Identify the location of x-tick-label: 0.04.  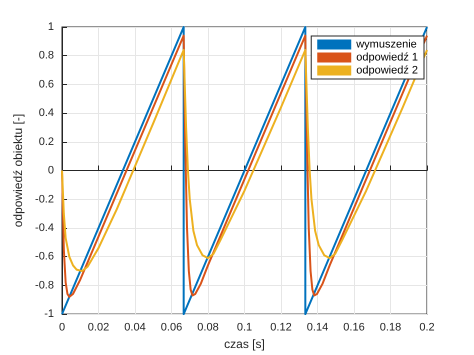
(135, 328).